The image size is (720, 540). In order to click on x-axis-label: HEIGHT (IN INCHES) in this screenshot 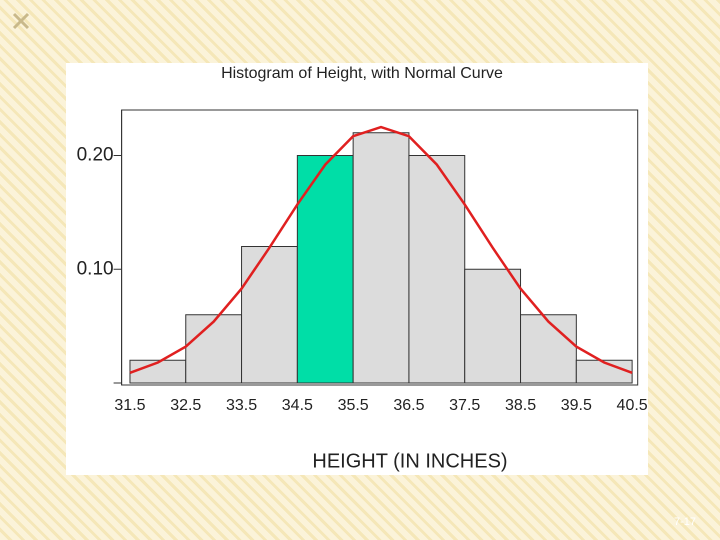, I will do `click(409, 461)`.